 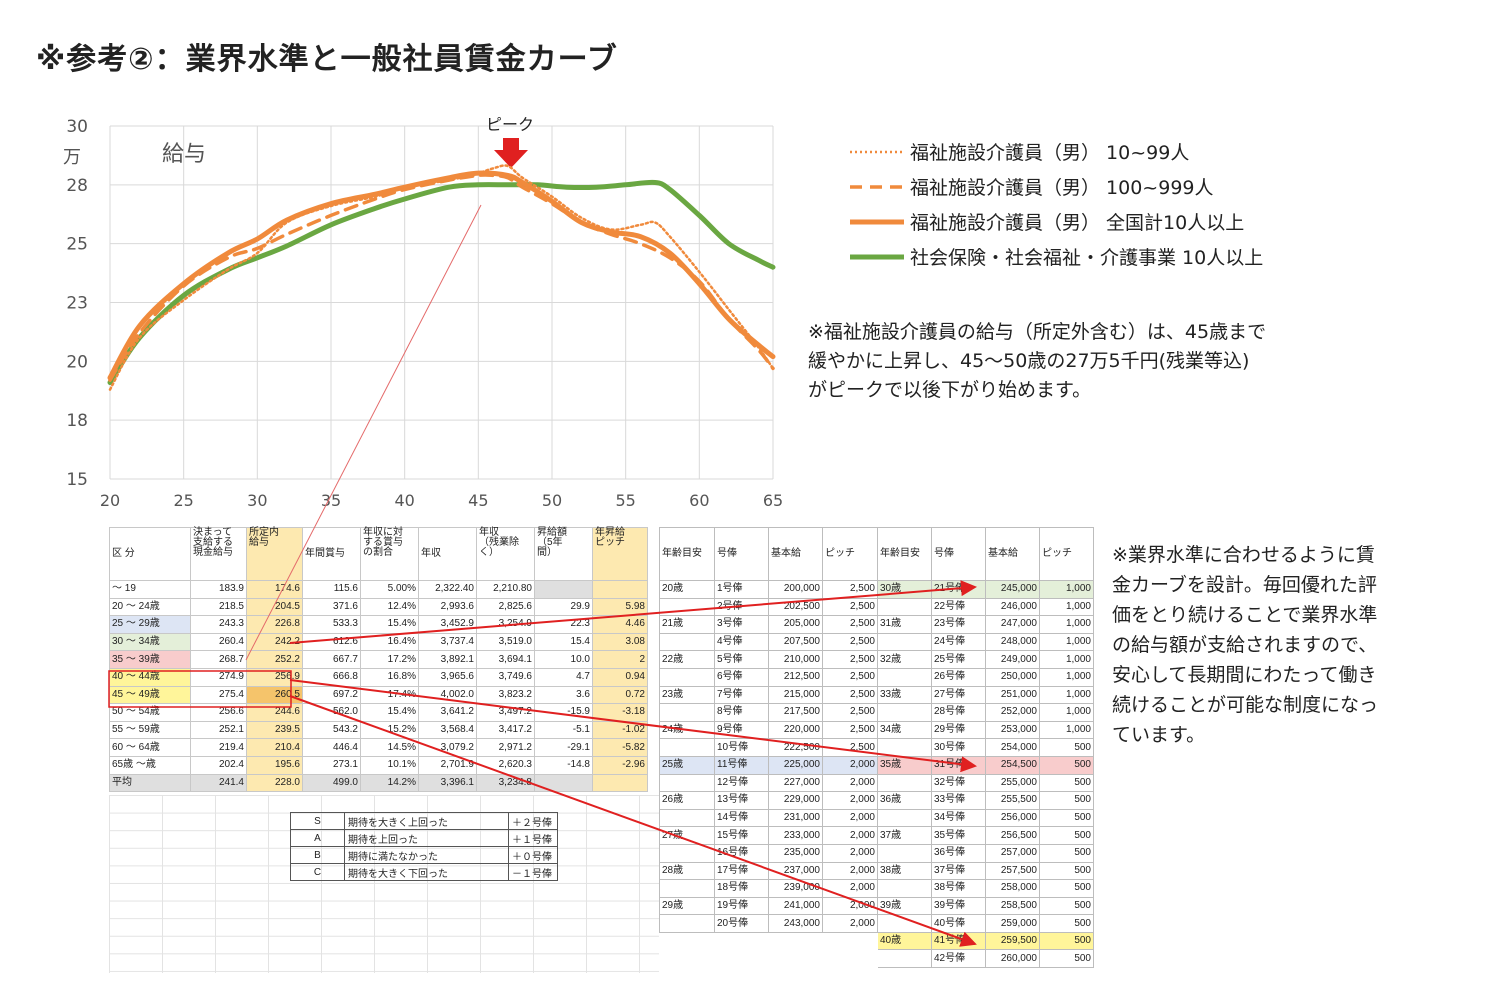 What do you see at coordinates (625, 500) in the screenshot?
I see `x-tick-label: 55` at bounding box center [625, 500].